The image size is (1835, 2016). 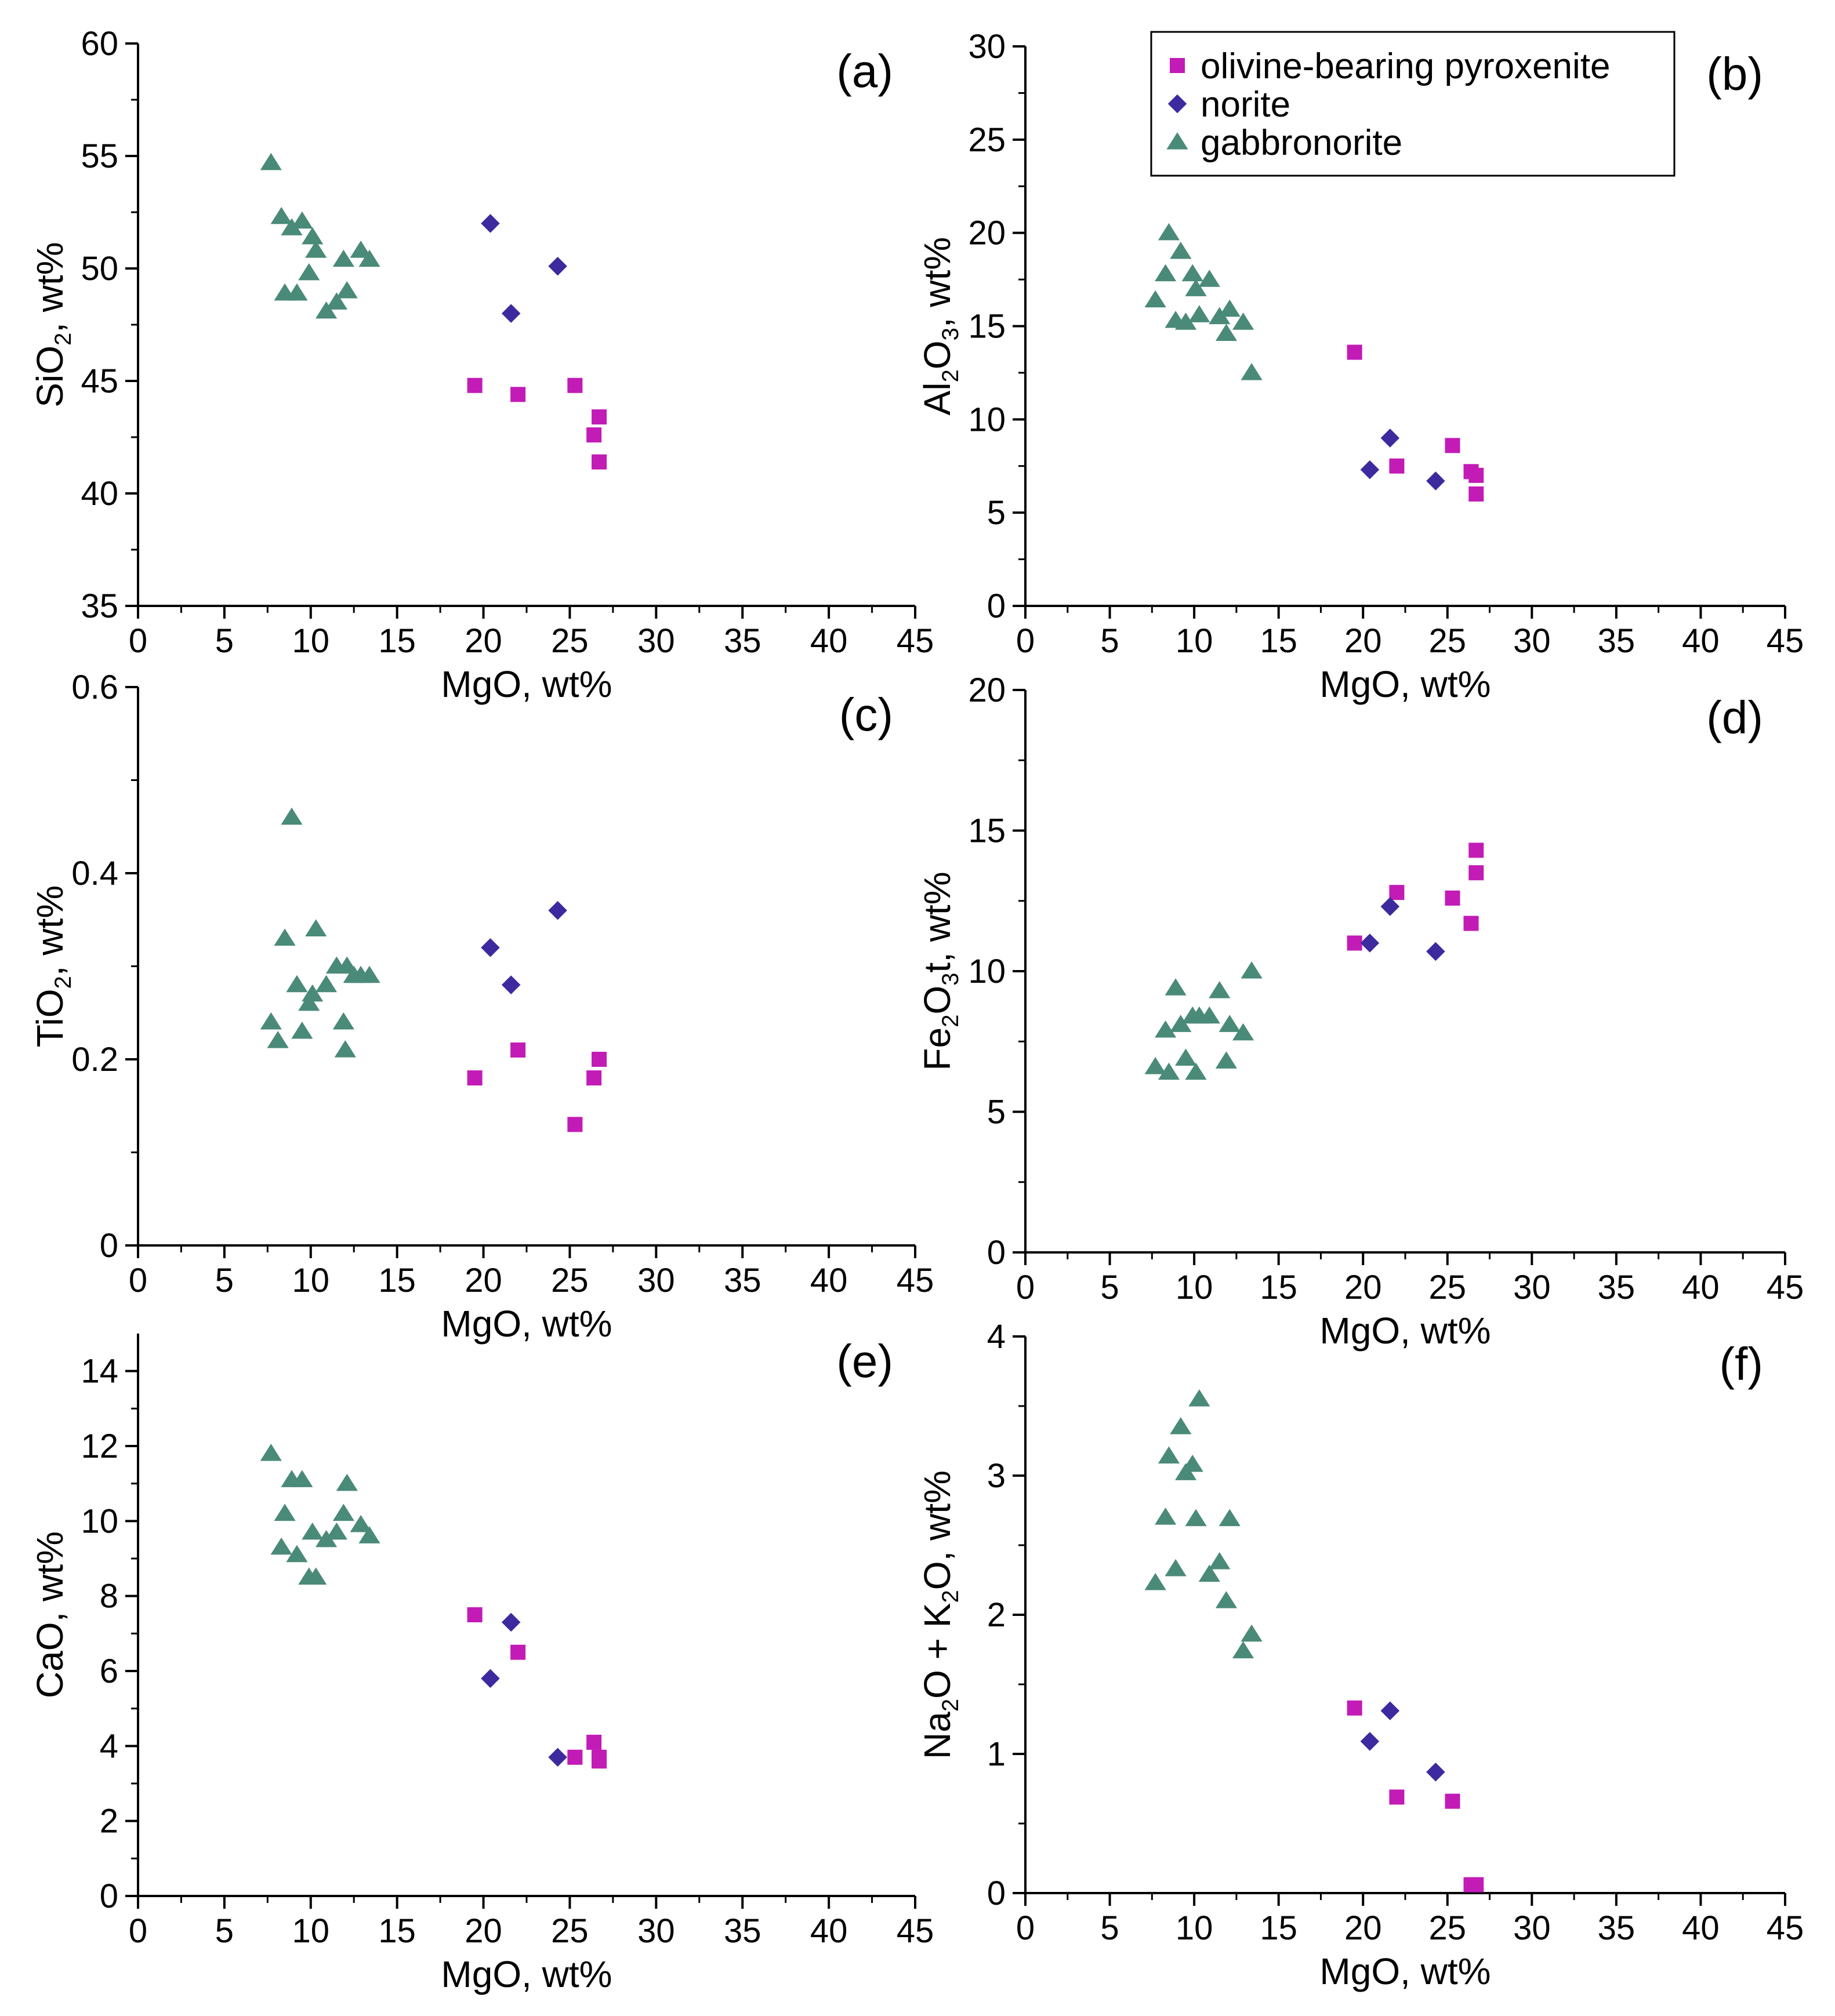 What do you see at coordinates (939, 970) in the screenshot?
I see `y-axis-label: Fe2O3t, wt%` at bounding box center [939, 970].